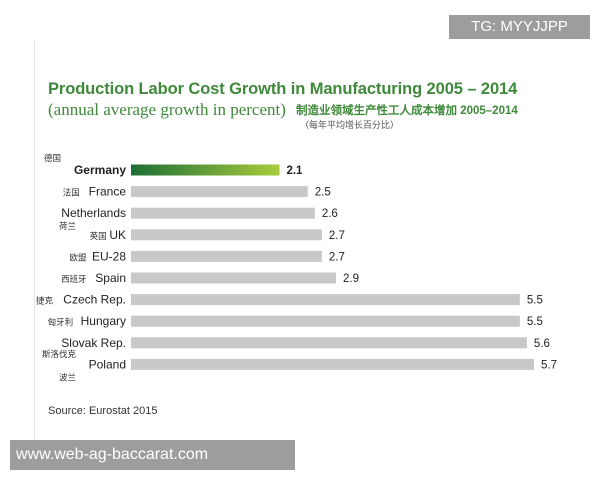 The image size is (600, 480). I want to click on left-rule, so click(34, 240).